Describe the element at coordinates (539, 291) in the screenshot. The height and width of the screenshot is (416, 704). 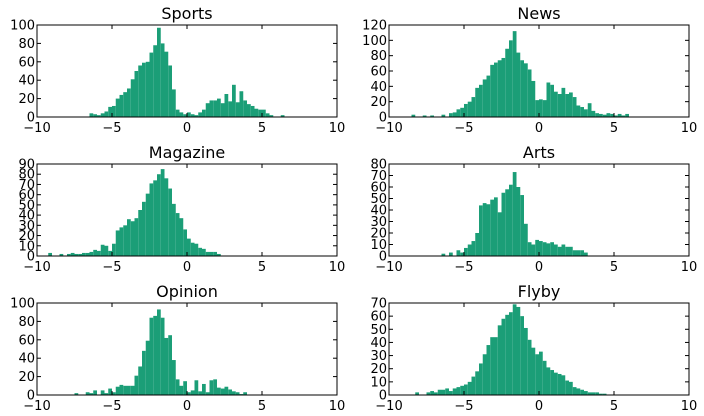
I see `panel-title: Flyby` at that location.